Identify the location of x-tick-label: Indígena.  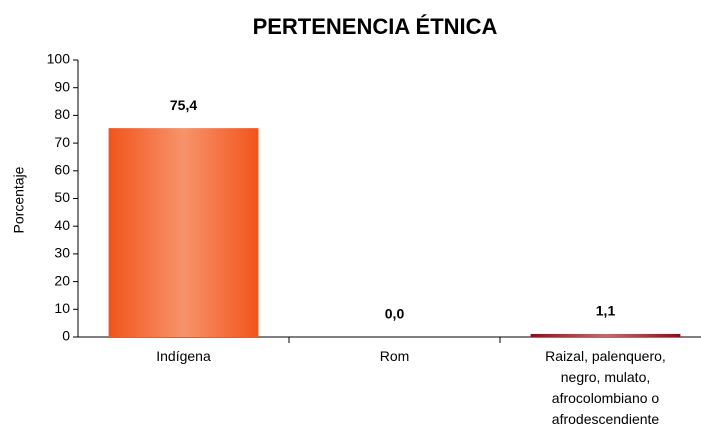
(183, 356).